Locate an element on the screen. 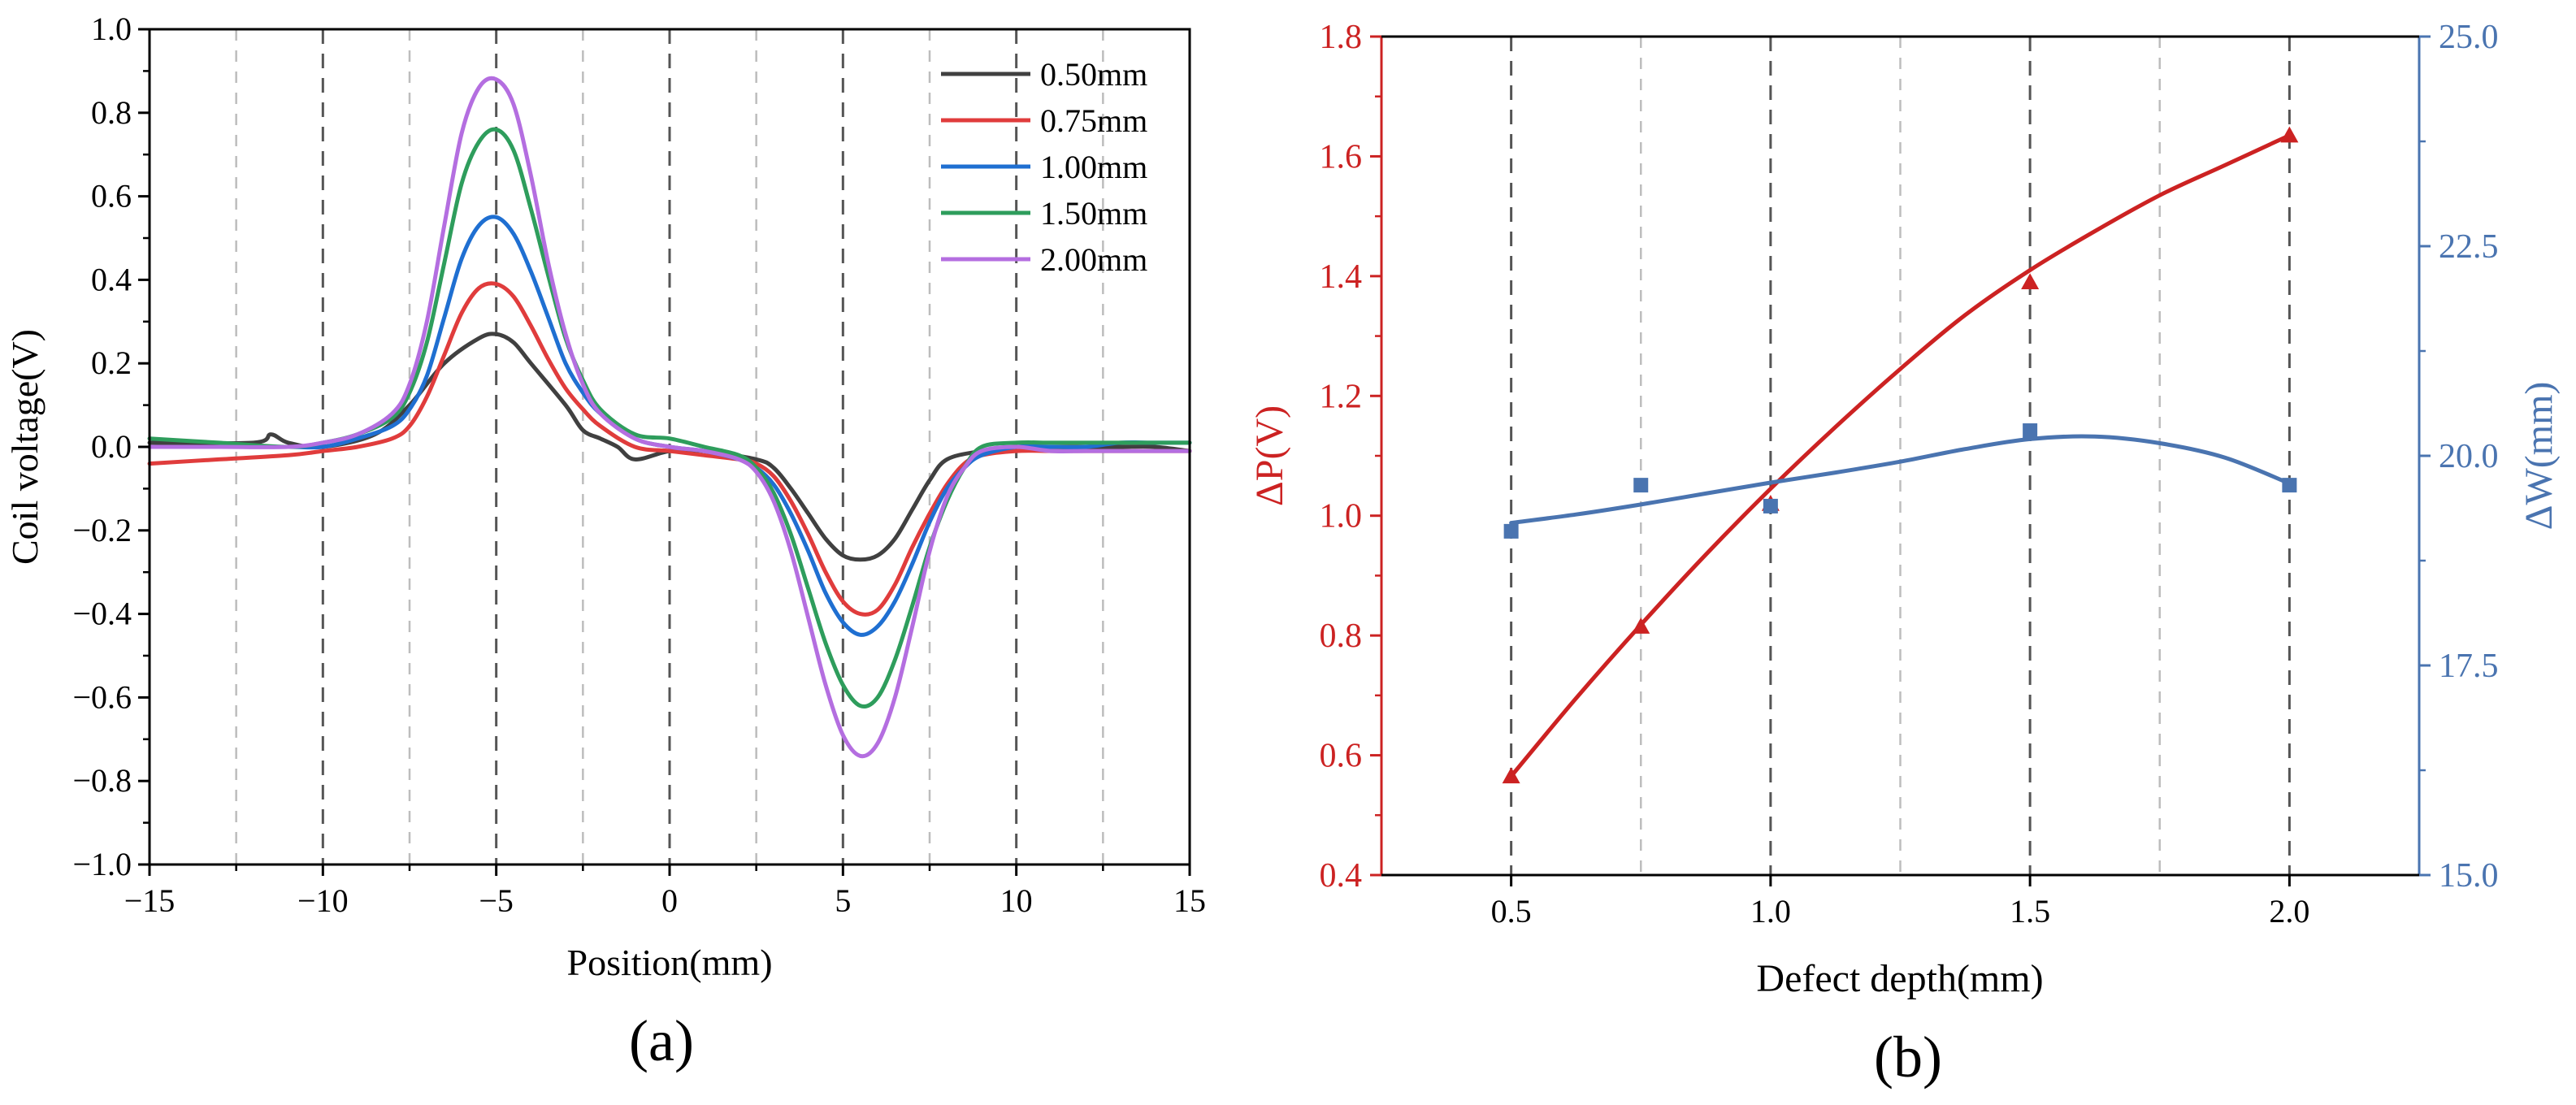  y-tick-label: 1.8 is located at coordinates (1341, 37).